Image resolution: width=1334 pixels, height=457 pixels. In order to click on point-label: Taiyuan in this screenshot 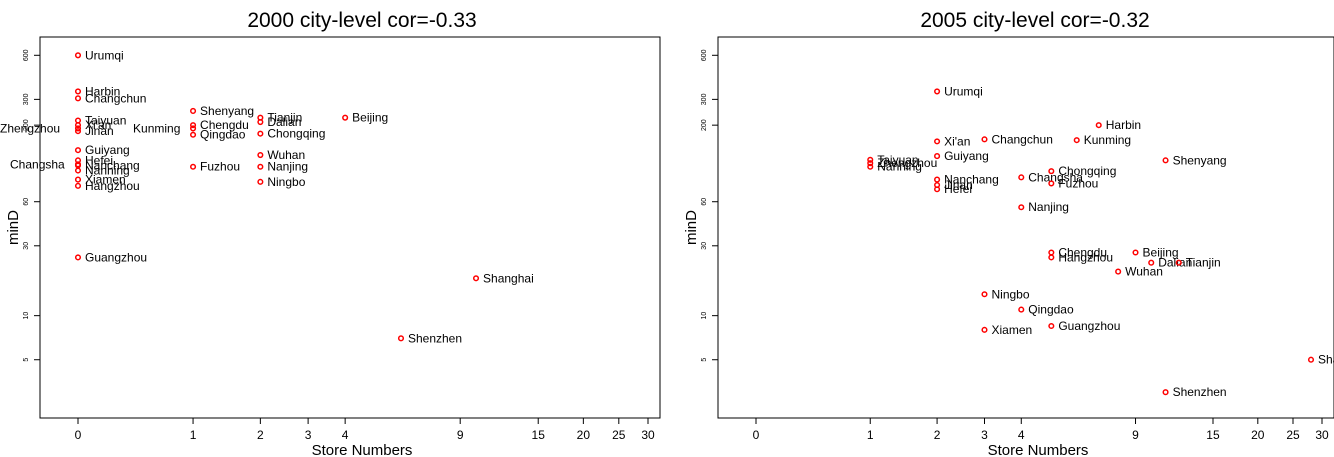, I will do `click(105, 121)`.